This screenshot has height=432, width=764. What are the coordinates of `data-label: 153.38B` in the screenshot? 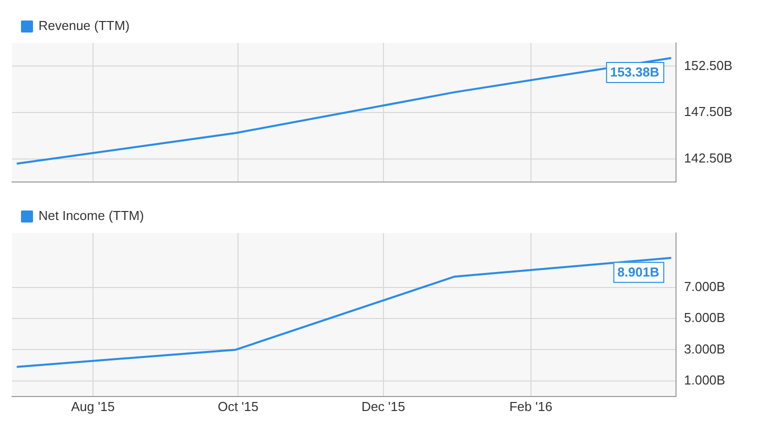 It's located at (635, 72).